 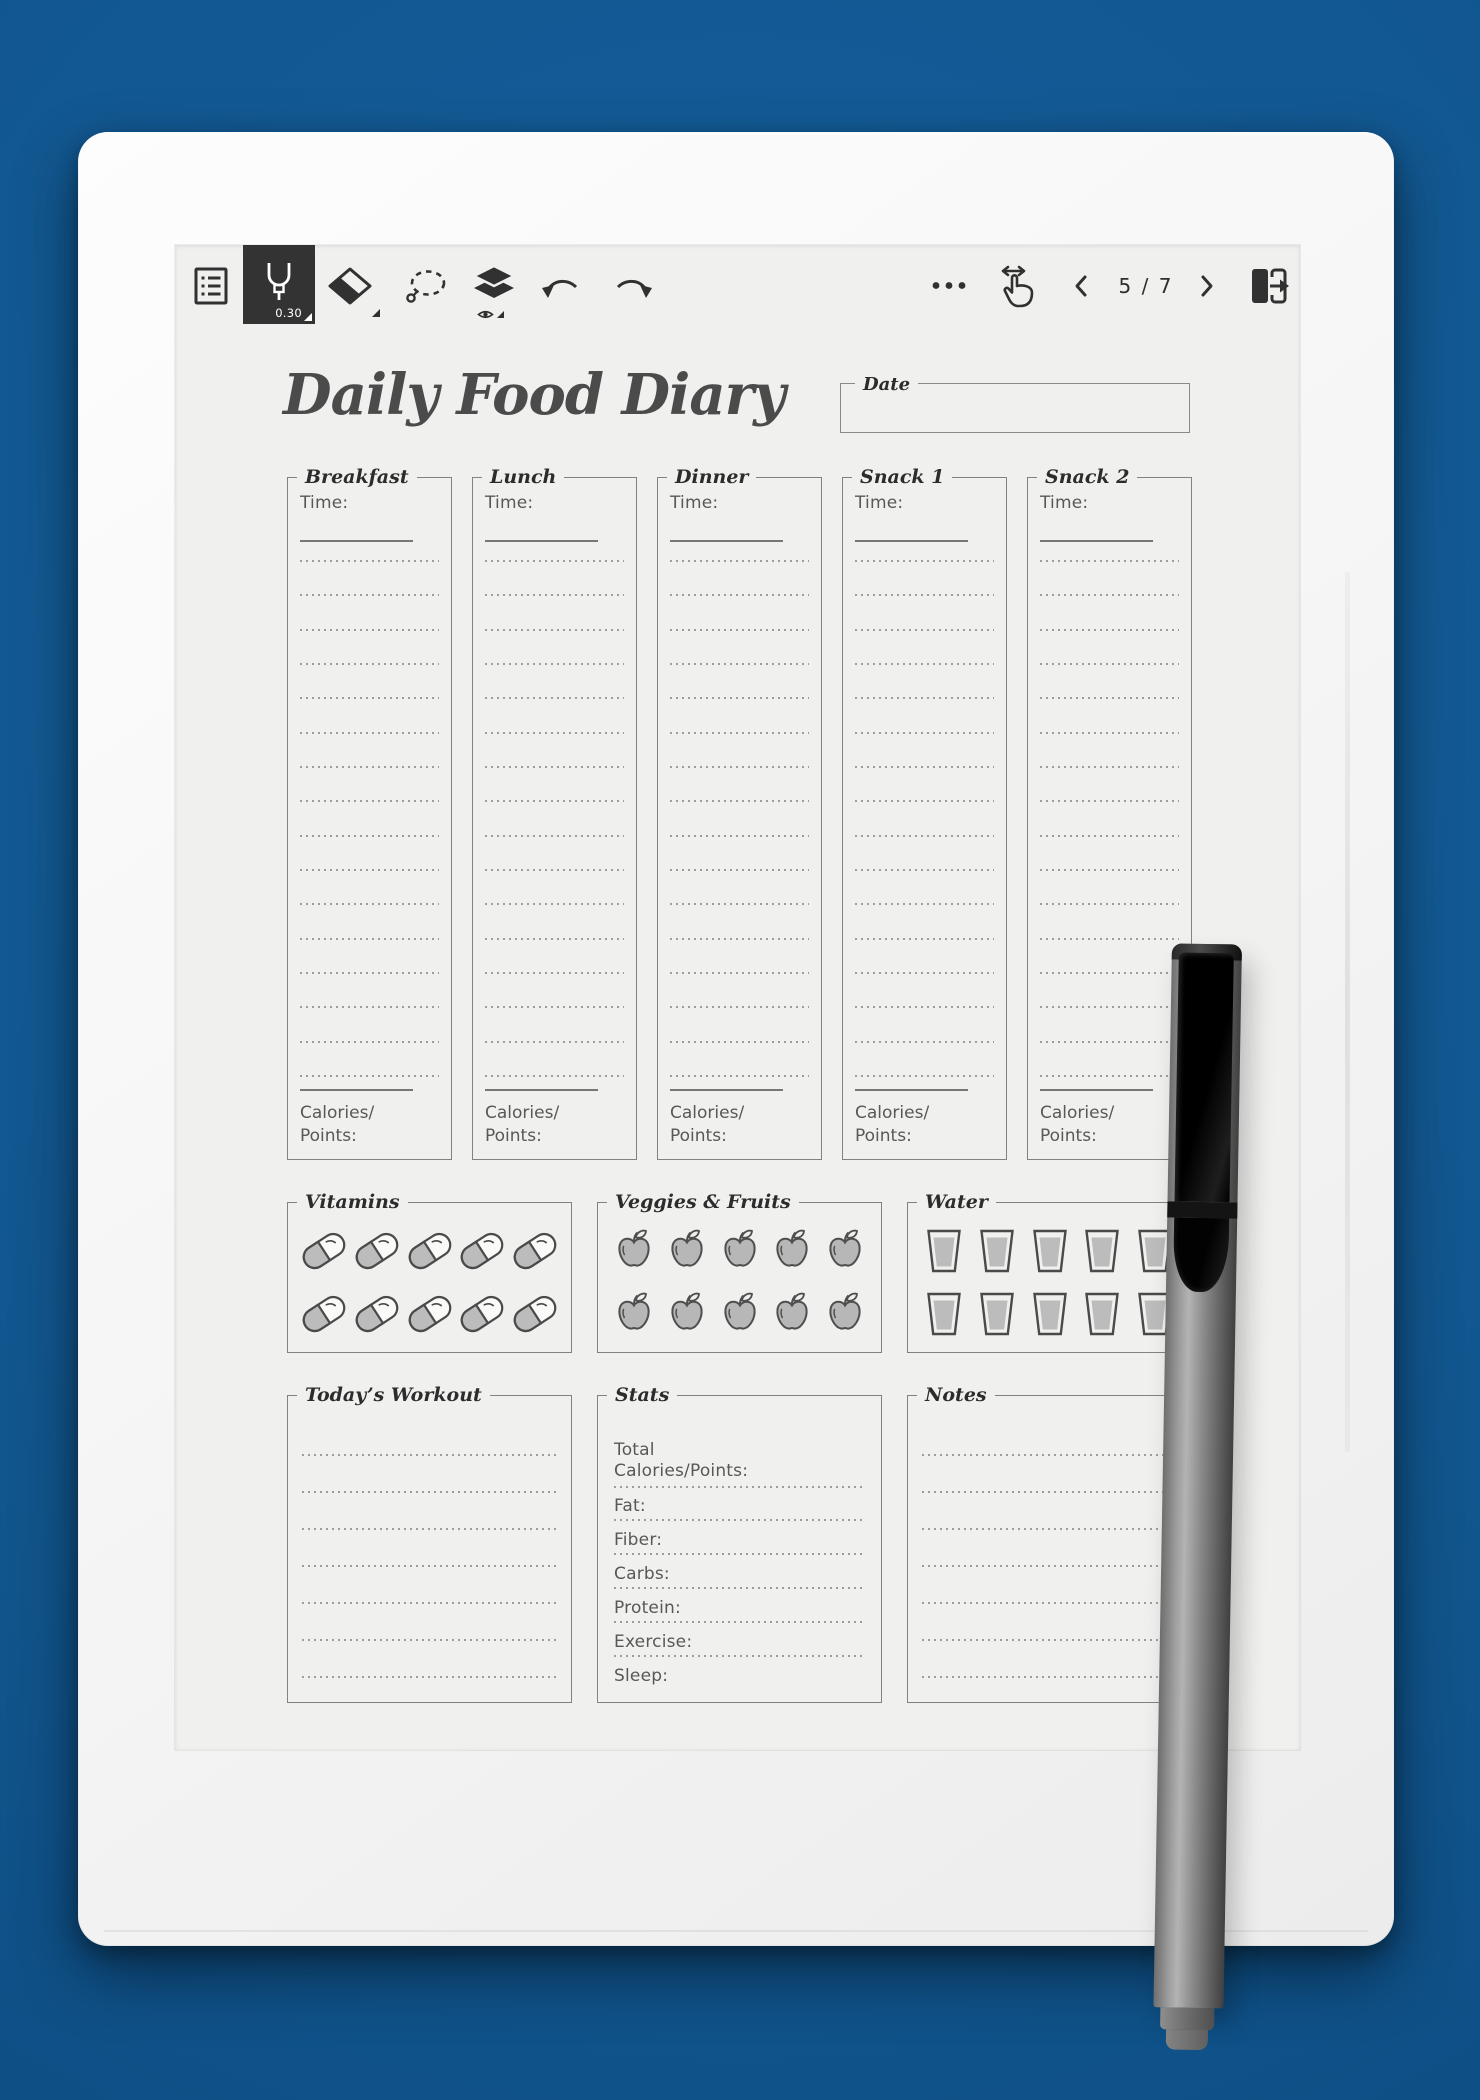 What do you see at coordinates (1270, 286) in the screenshot?
I see `exit-button` at bounding box center [1270, 286].